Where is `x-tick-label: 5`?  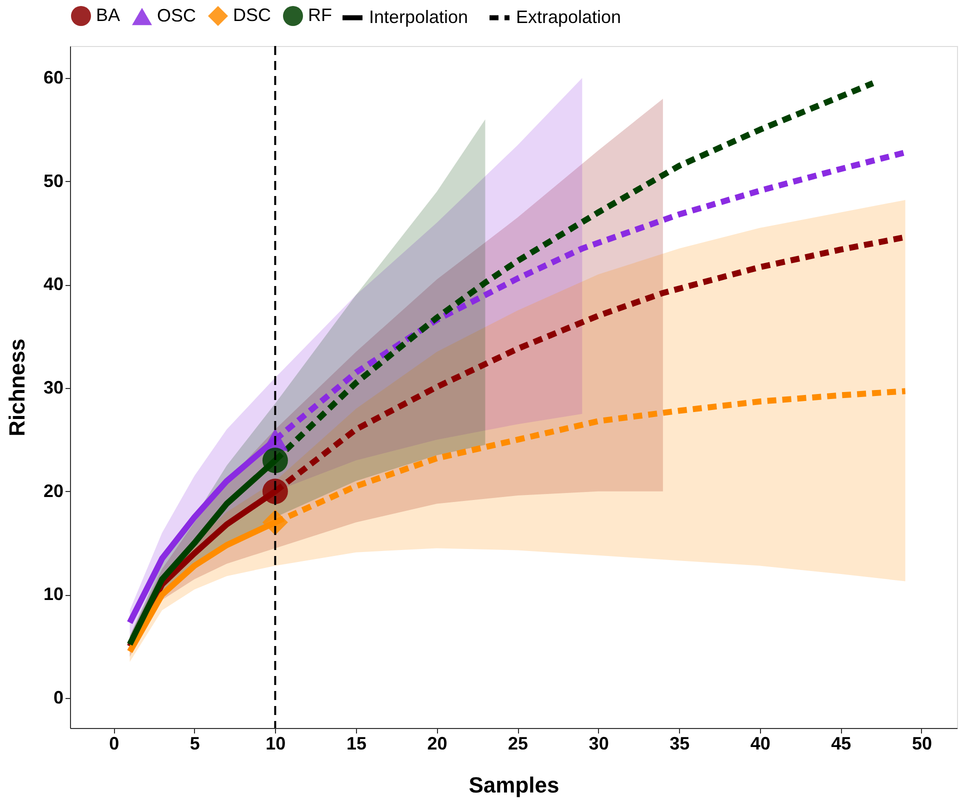 x-tick-label: 5 is located at coordinates (195, 744).